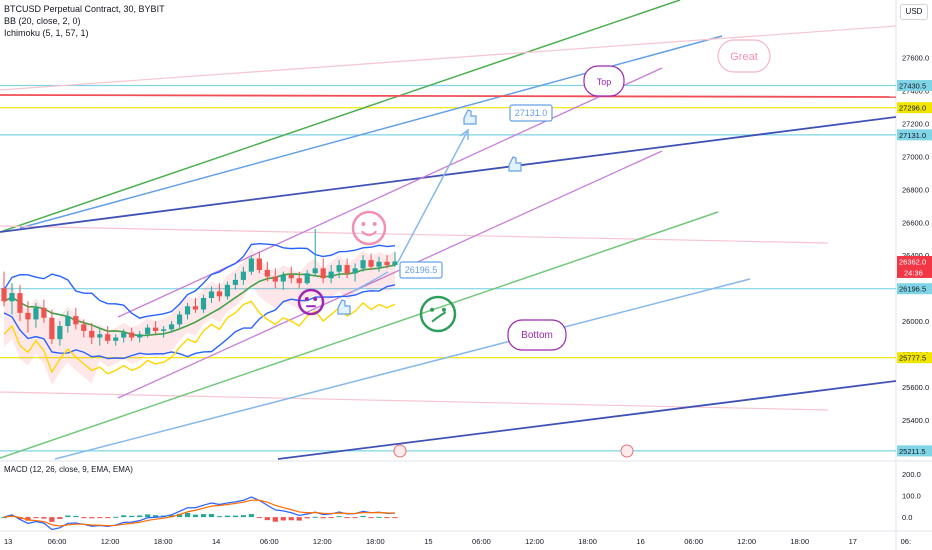 The width and height of the screenshot is (932, 550). Describe the element at coordinates (537, 335) in the screenshot. I see `annotation-callout-2: Bottom` at that location.